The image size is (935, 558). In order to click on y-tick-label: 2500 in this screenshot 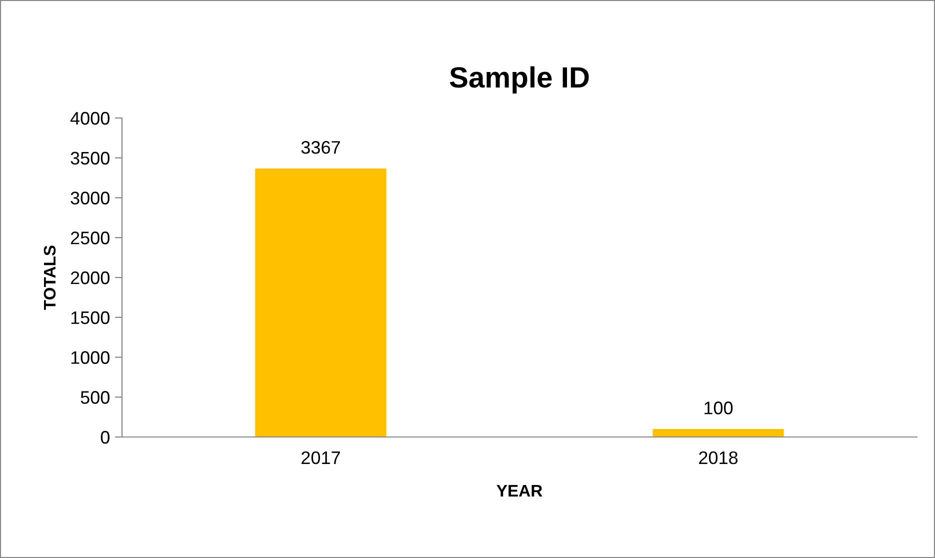, I will do `click(90, 238)`.